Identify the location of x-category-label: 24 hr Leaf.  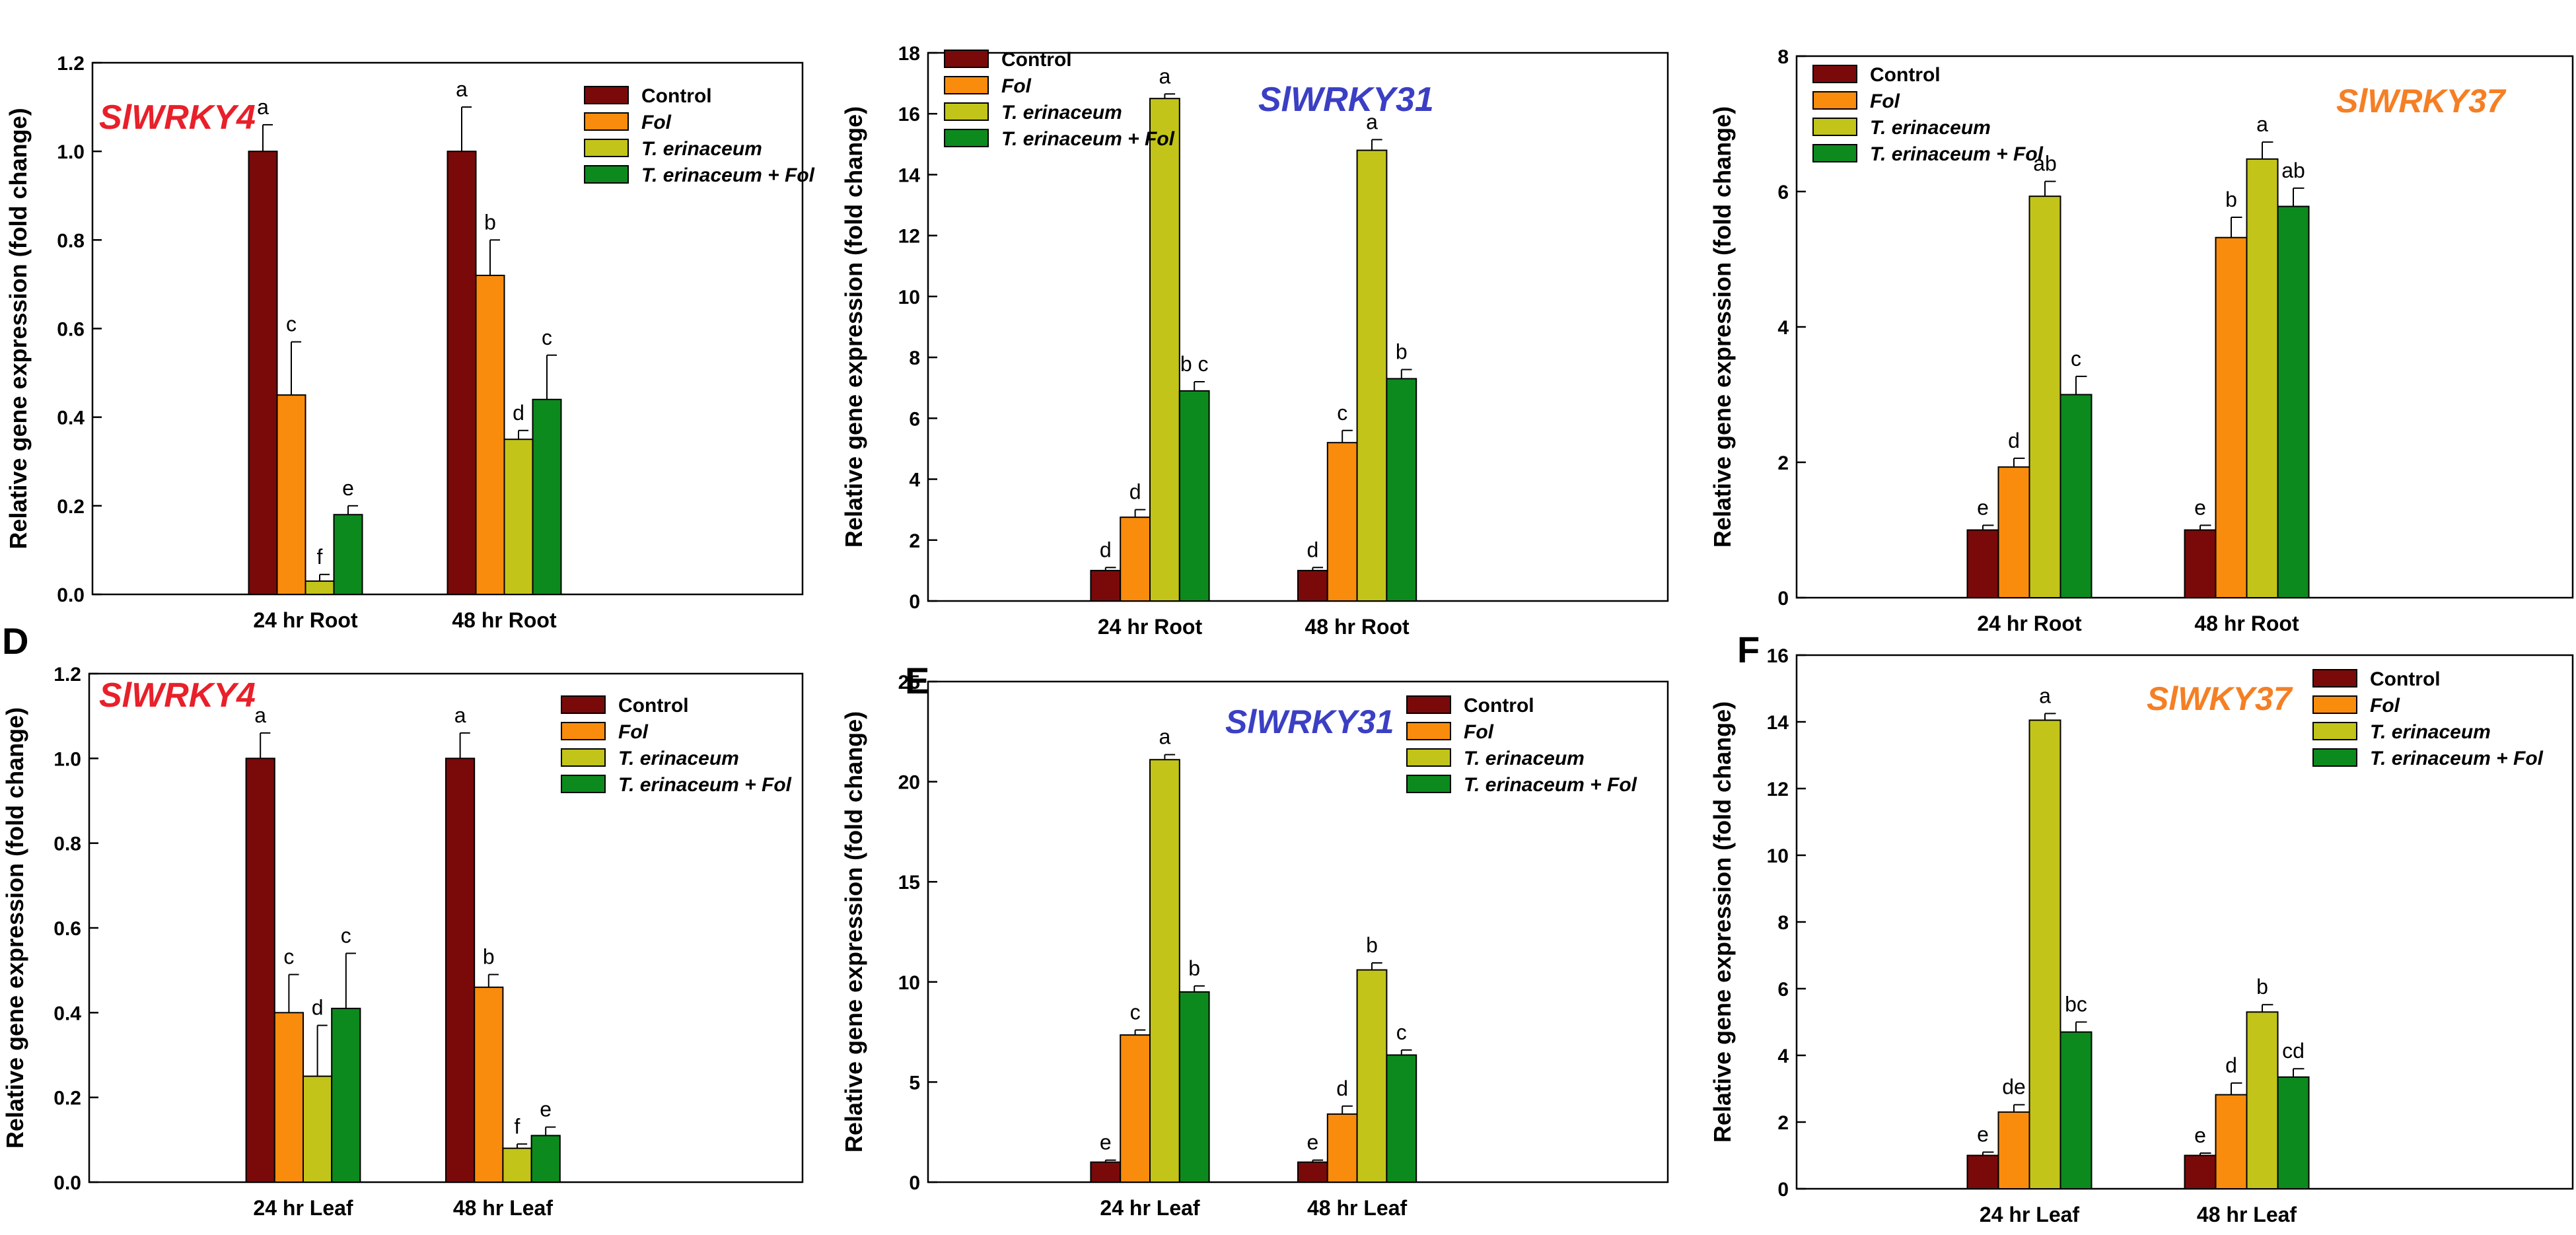
(303, 1208).